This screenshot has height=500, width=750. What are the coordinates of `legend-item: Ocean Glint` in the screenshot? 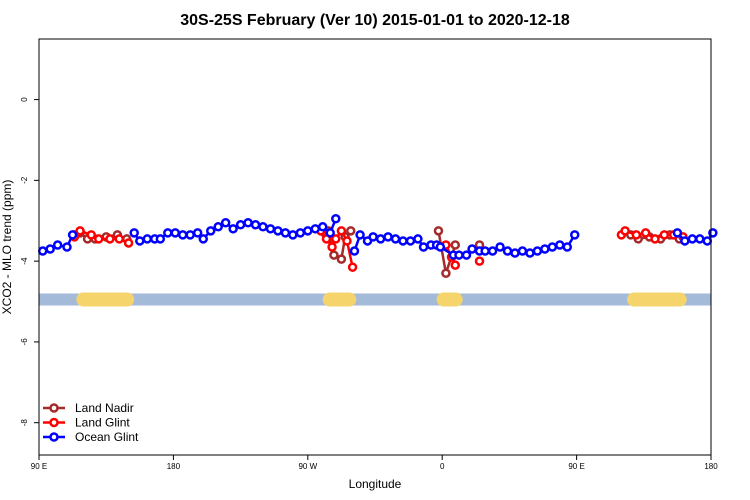 It's located at (91, 437).